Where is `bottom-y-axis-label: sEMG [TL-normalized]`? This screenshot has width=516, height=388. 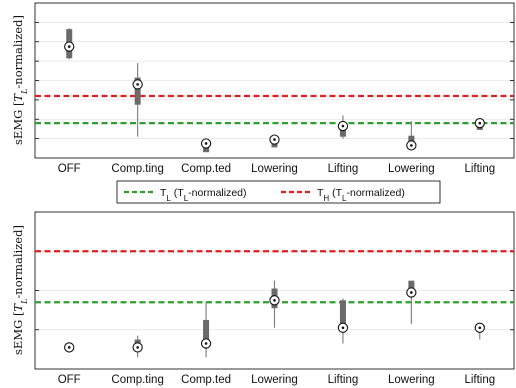
bottom-y-axis-label: sEMG [TL-normalized] is located at coordinates (20, 290).